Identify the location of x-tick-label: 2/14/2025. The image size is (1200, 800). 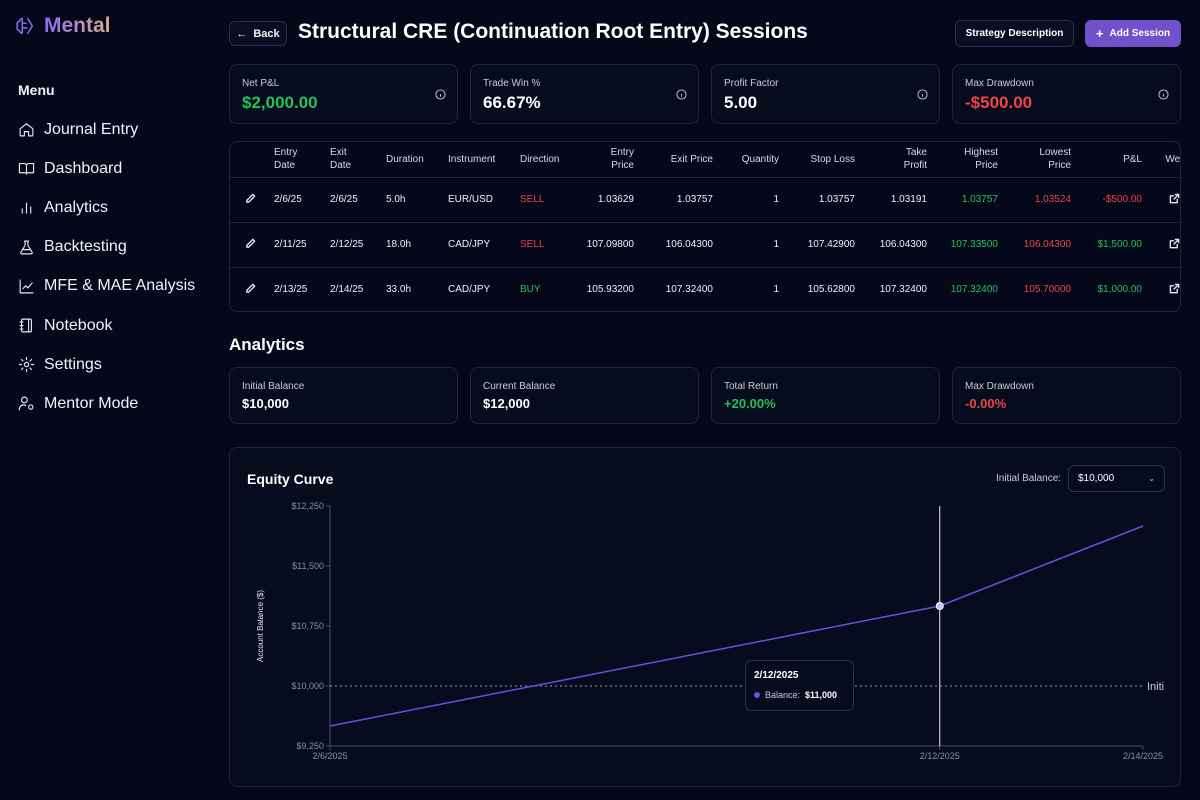
(1143, 756).